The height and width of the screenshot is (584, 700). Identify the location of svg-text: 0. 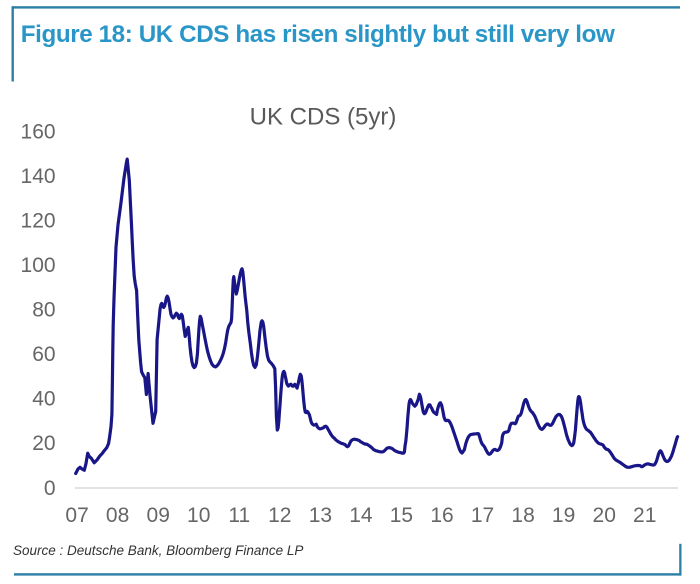
(50, 488).